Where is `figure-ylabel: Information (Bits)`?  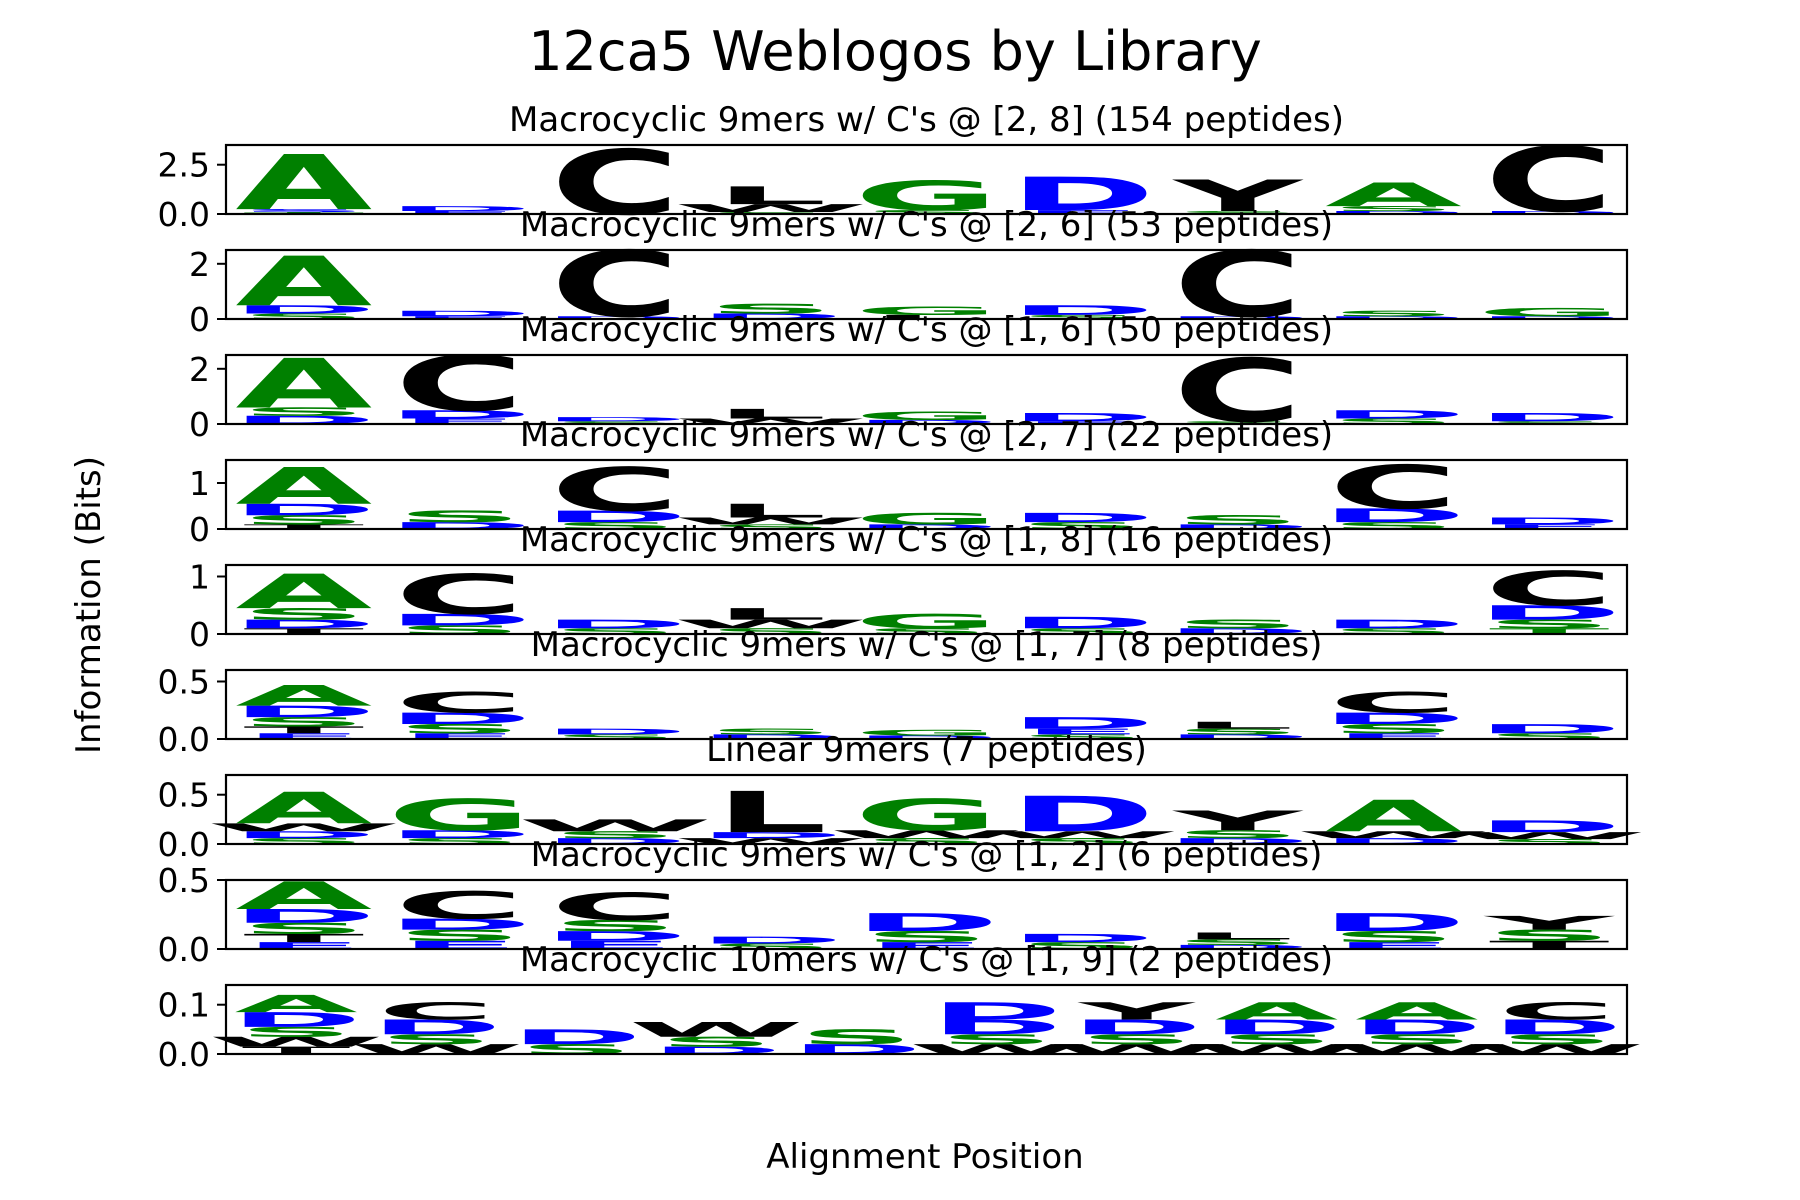
figure-ylabel: Information (Bits) is located at coordinates (89, 605).